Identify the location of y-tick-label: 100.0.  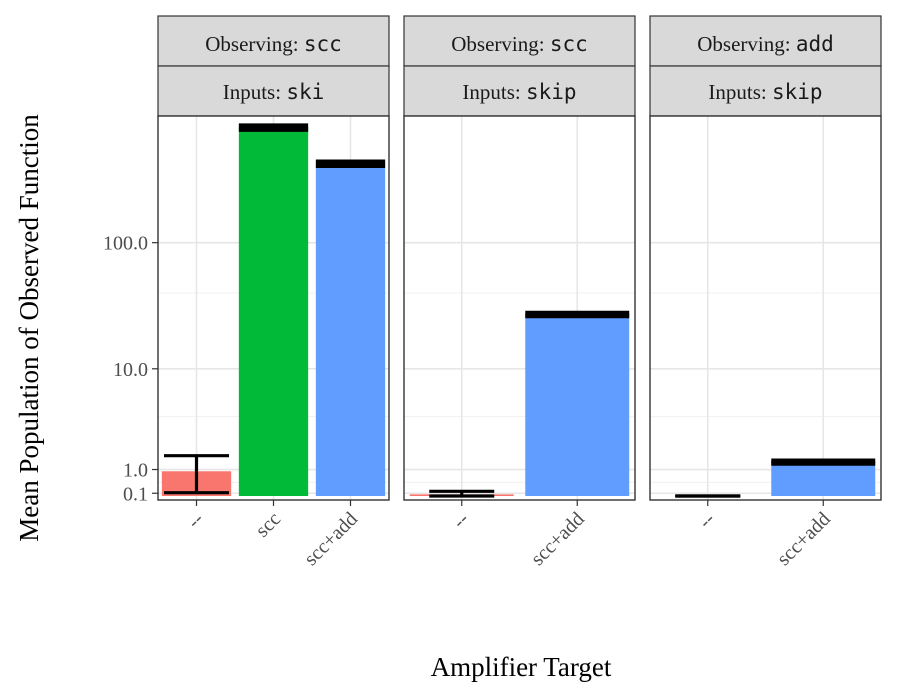
(125, 244).